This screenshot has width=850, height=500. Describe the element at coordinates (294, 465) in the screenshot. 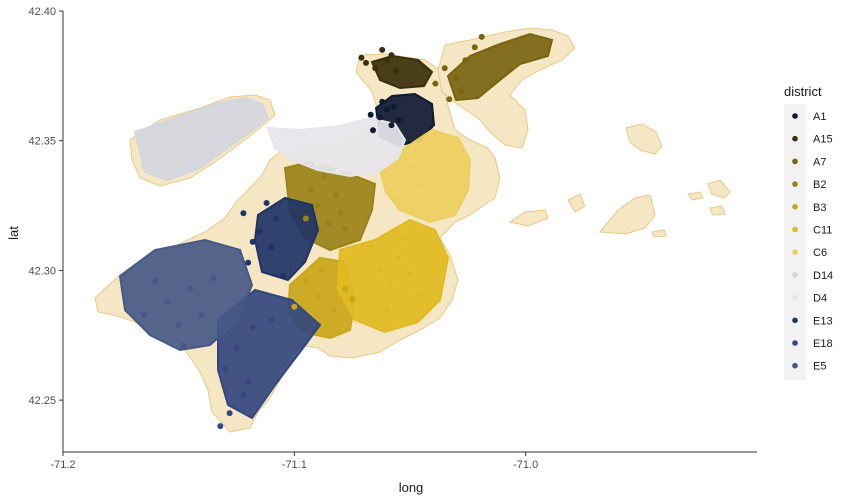

I see `x-tick-label: -71.1` at that location.